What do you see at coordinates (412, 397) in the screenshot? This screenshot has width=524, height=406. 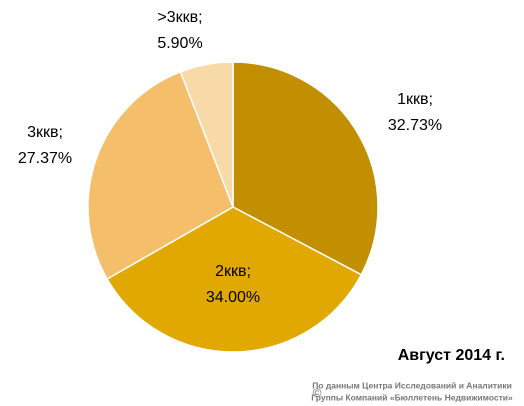 I see `source-line: Группы Компаний «Бюллетень Недвижимости»` at bounding box center [412, 397].